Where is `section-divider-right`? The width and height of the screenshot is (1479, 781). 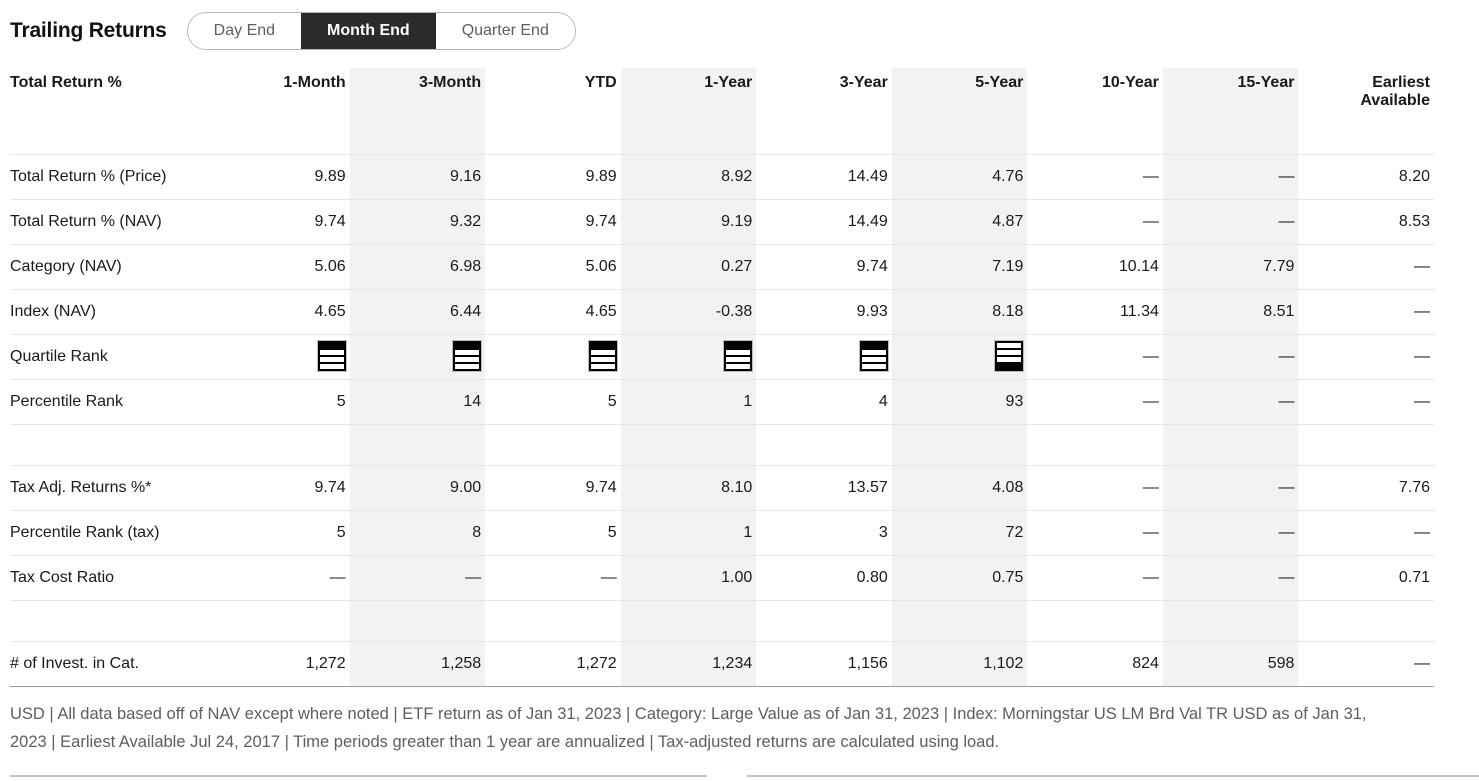
section-divider-right is located at coordinates (1113, 776).